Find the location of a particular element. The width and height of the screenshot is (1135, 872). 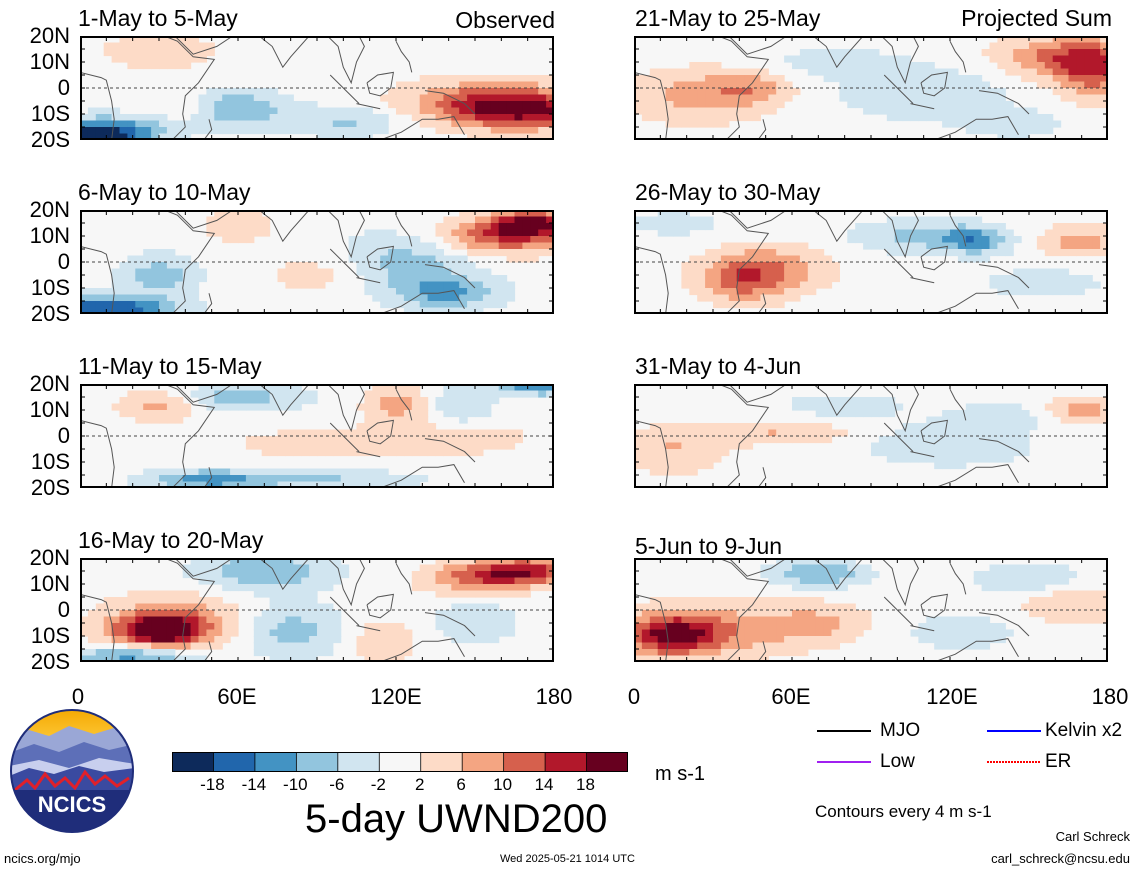

legend-low: Low is located at coordinates (897, 761).